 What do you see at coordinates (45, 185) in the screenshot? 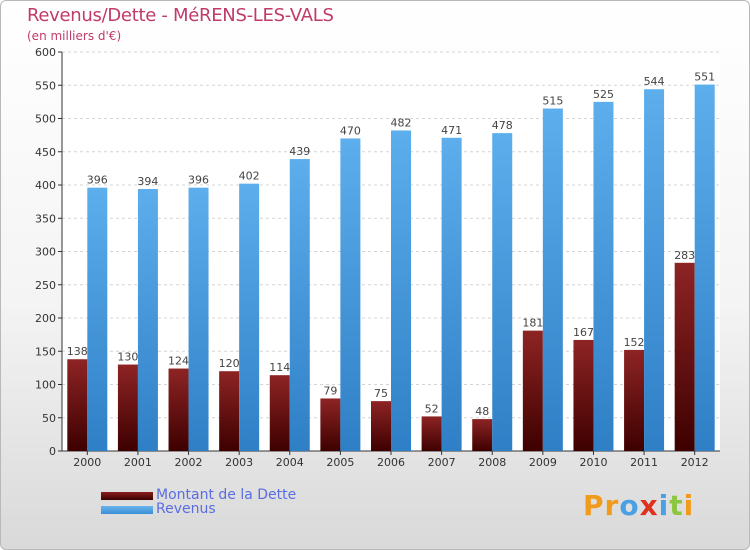
I see `y-tick-label: 400` at bounding box center [45, 185].